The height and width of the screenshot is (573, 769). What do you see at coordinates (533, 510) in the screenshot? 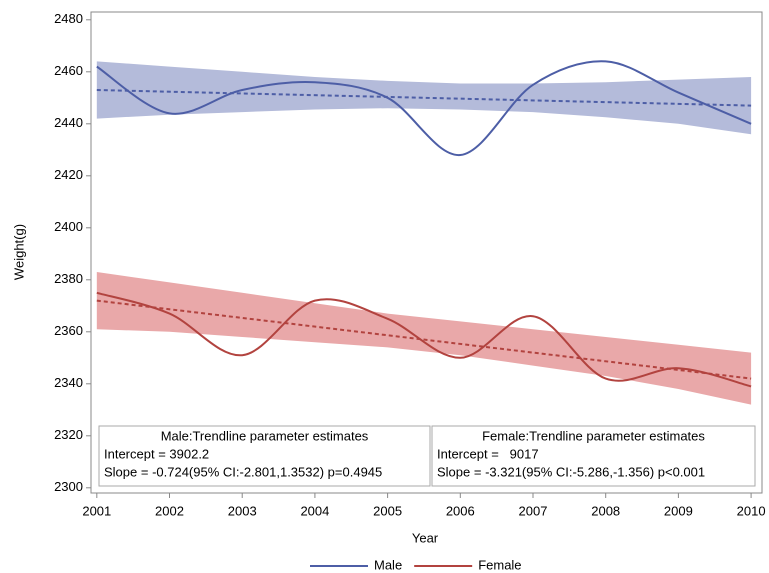
I see `x-tick-label: 2007` at bounding box center [533, 510].